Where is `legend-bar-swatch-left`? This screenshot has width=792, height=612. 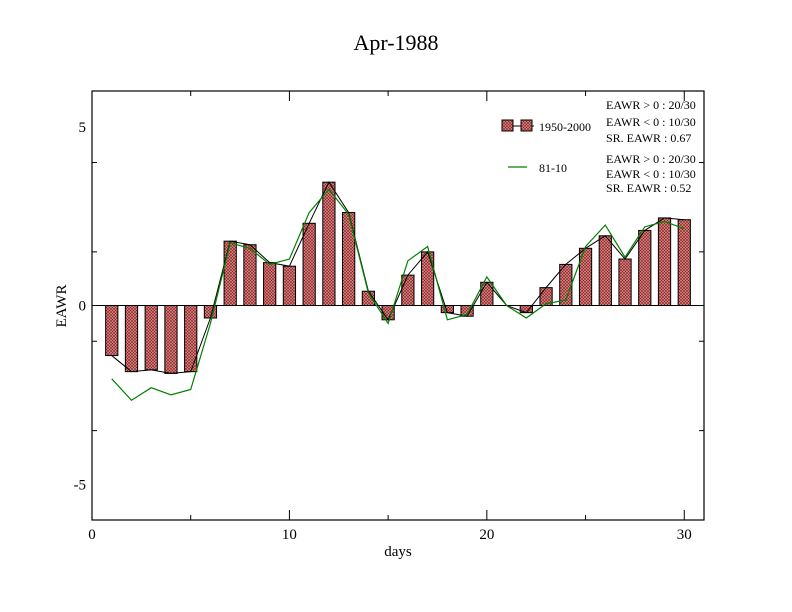 legend-bar-swatch-left is located at coordinates (507, 125).